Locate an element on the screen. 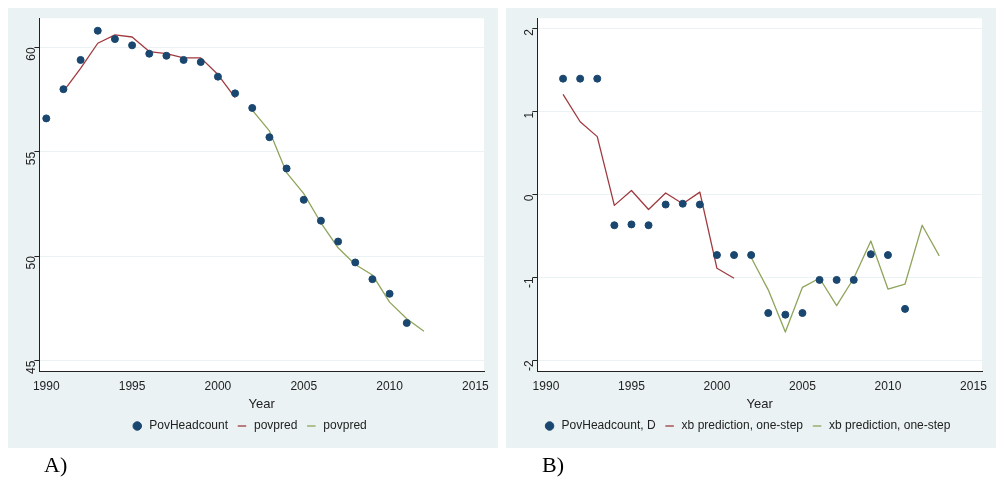  legend-label: PovHeadcount, D is located at coordinates (608, 425).